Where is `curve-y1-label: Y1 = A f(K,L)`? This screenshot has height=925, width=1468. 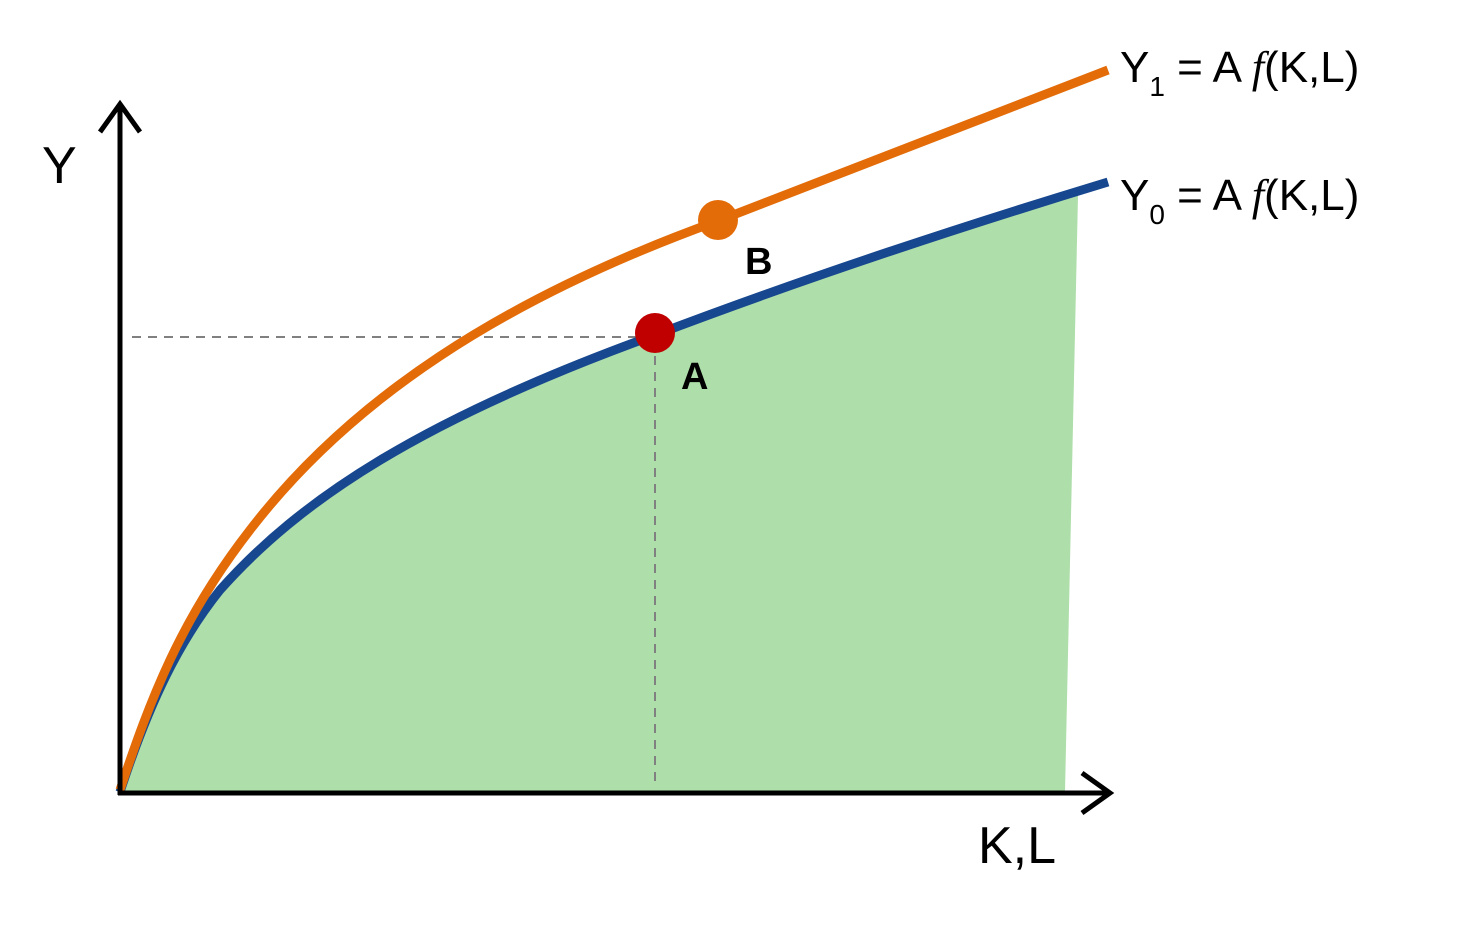
curve-y1-label: Y1 = A f(K,L) is located at coordinates (1239, 72).